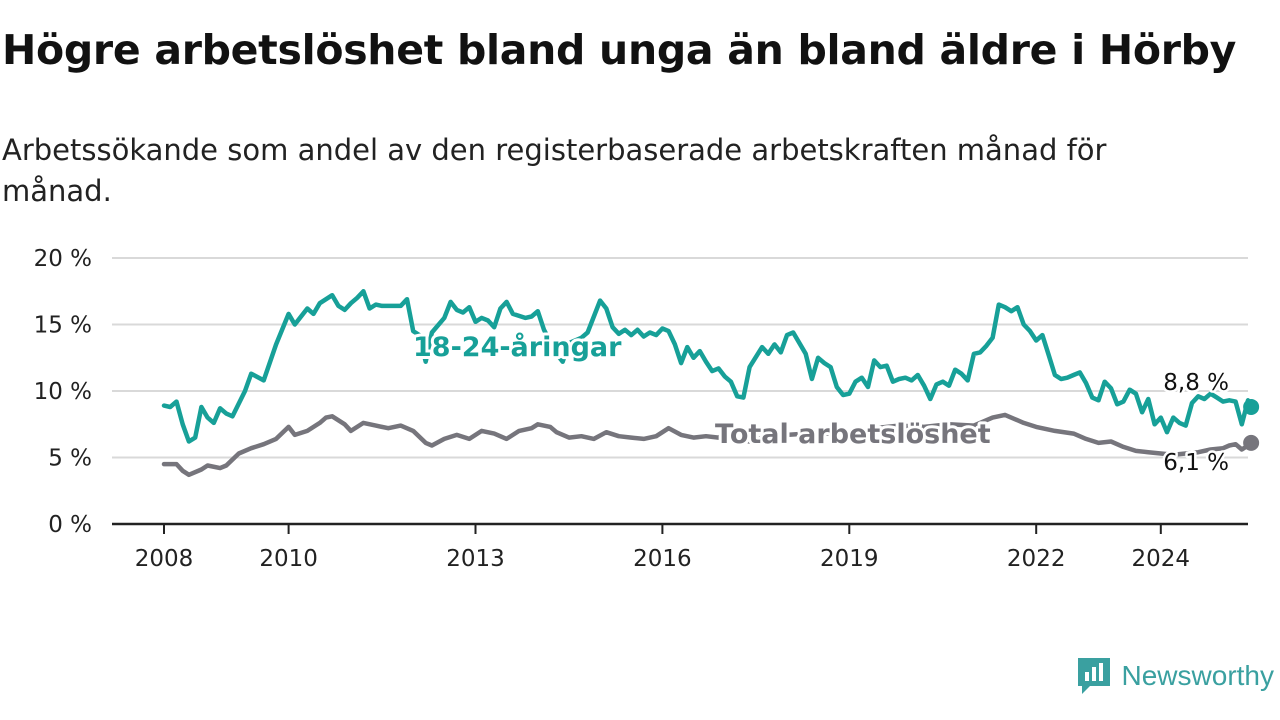  Describe the element at coordinates (70, 525) in the screenshot. I see `y-tick-label: 0 %` at that location.